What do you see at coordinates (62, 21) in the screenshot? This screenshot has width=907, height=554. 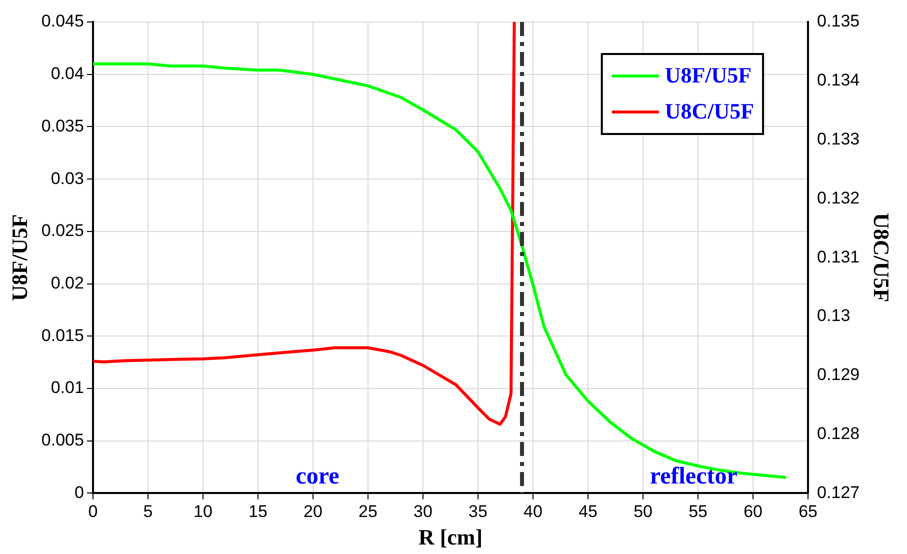 I see `y-tick-label: 0.045` at bounding box center [62, 21].